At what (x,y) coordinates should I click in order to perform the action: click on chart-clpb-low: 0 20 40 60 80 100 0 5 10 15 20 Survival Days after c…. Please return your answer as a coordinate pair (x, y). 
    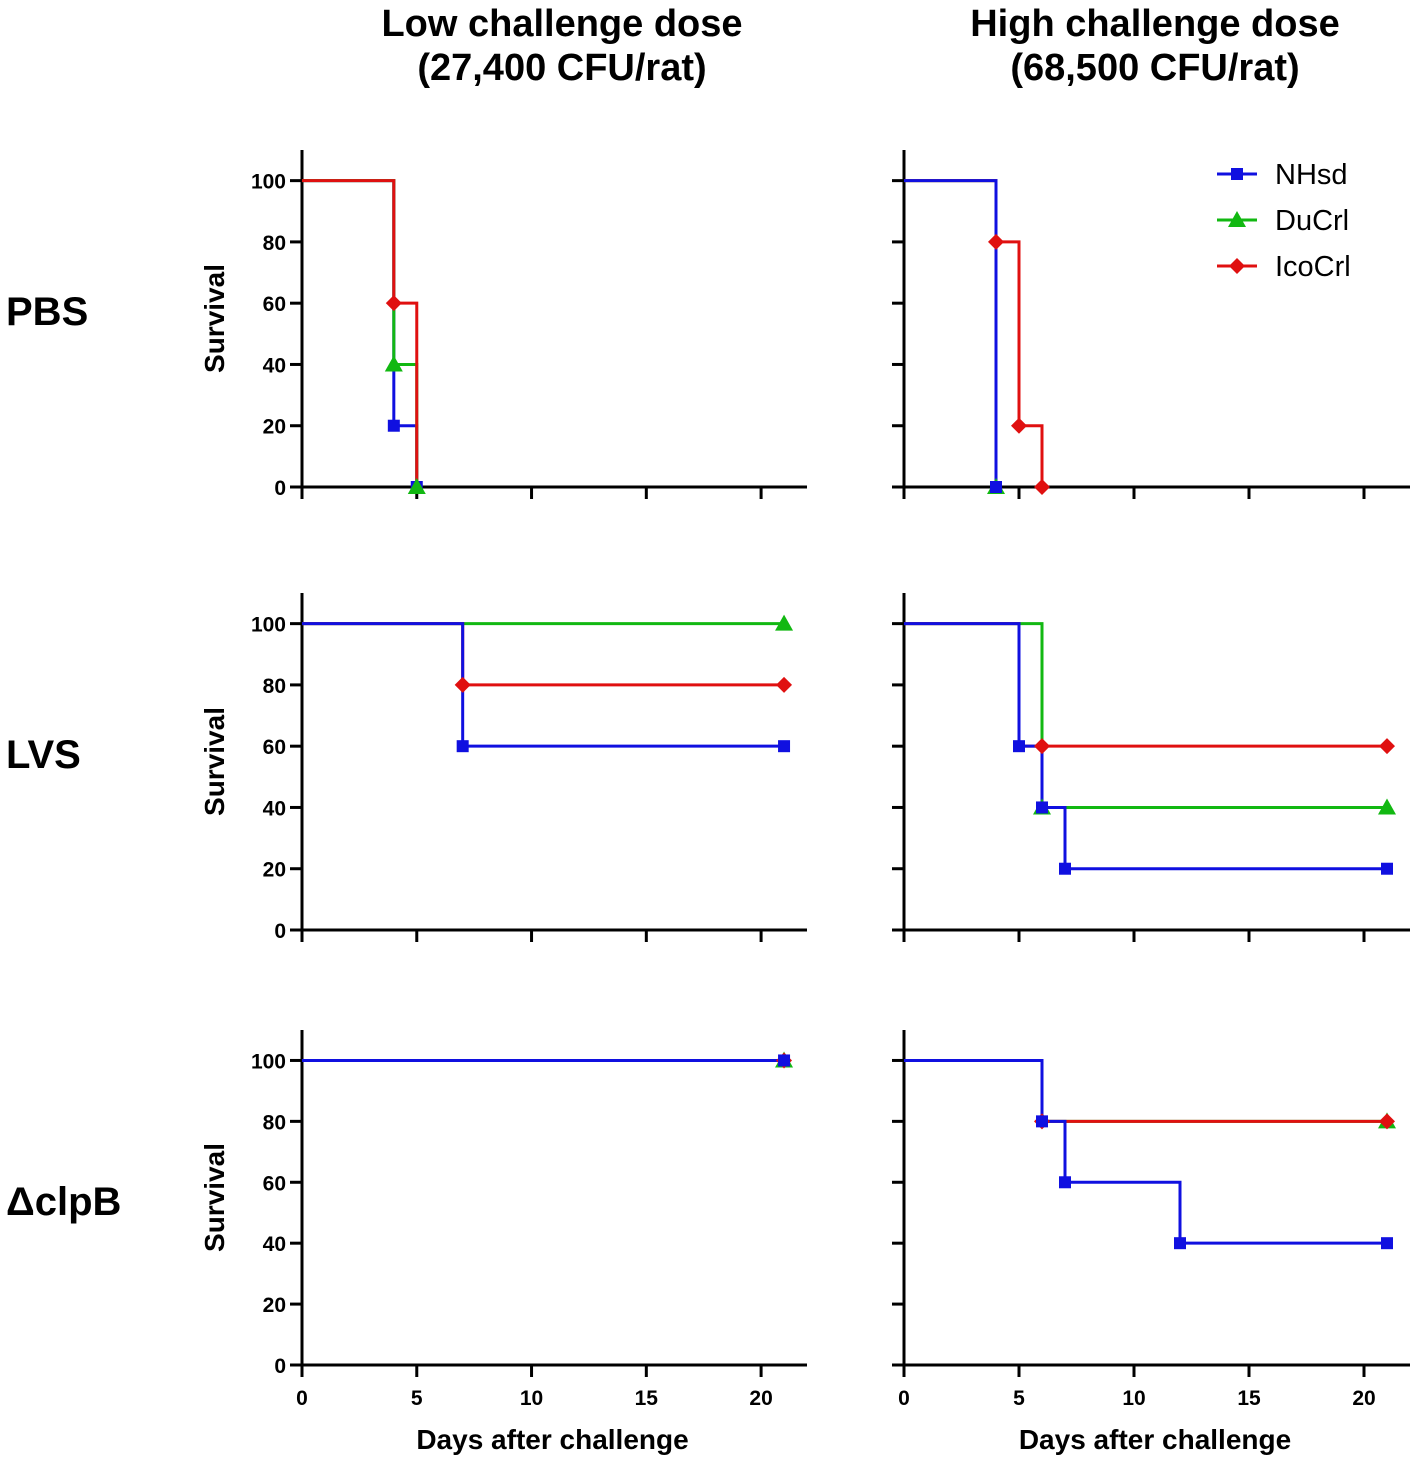
    Looking at the image, I should click on (503, 1242).